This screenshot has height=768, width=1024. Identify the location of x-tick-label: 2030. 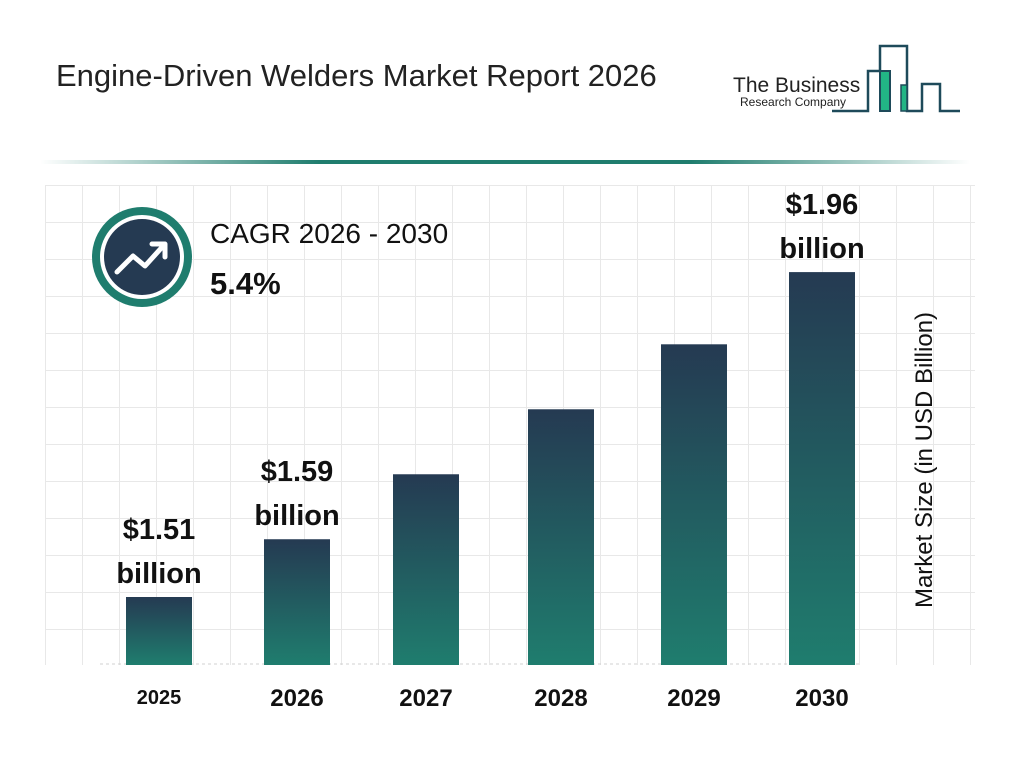
(821, 698).